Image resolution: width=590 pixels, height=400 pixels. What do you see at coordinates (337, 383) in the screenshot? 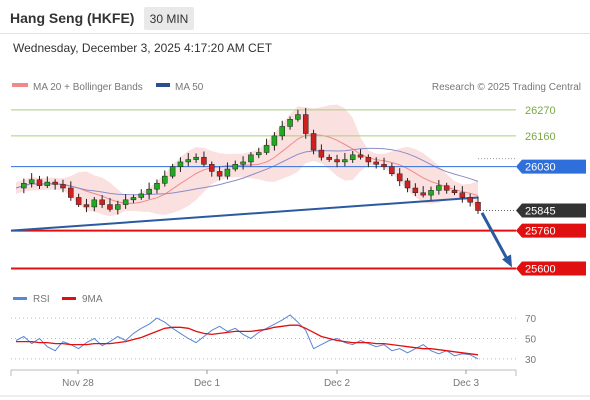
I see `x-tick-label: Dec 2` at bounding box center [337, 383].